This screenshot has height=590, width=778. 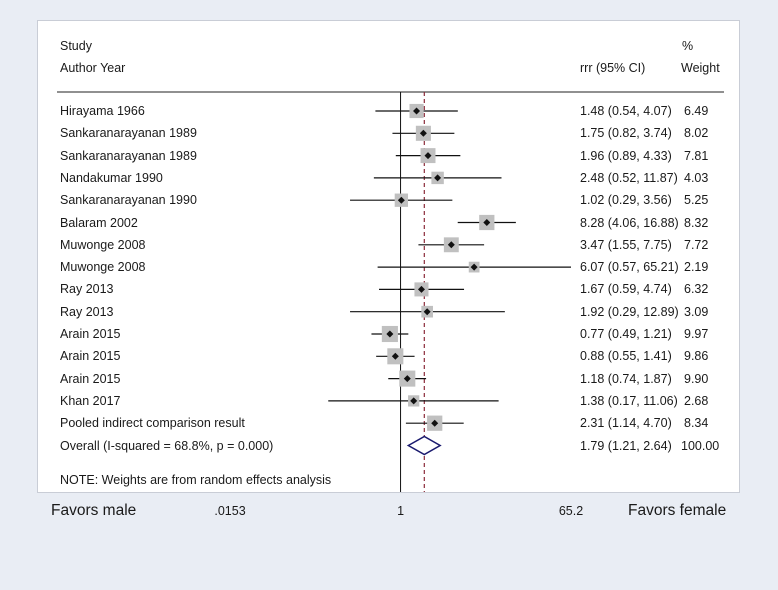 What do you see at coordinates (626, 200) in the screenshot?
I see `ci-value: 1.02 (0.29, 3.56)` at bounding box center [626, 200].